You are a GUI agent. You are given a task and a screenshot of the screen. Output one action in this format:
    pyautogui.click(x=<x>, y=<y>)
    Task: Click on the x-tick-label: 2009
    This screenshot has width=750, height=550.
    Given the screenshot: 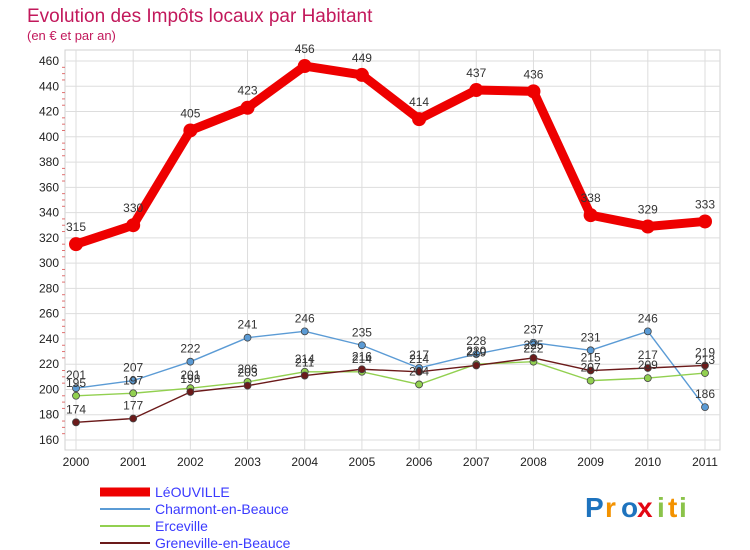 What is the action you would take?
    pyautogui.click(x=590, y=462)
    